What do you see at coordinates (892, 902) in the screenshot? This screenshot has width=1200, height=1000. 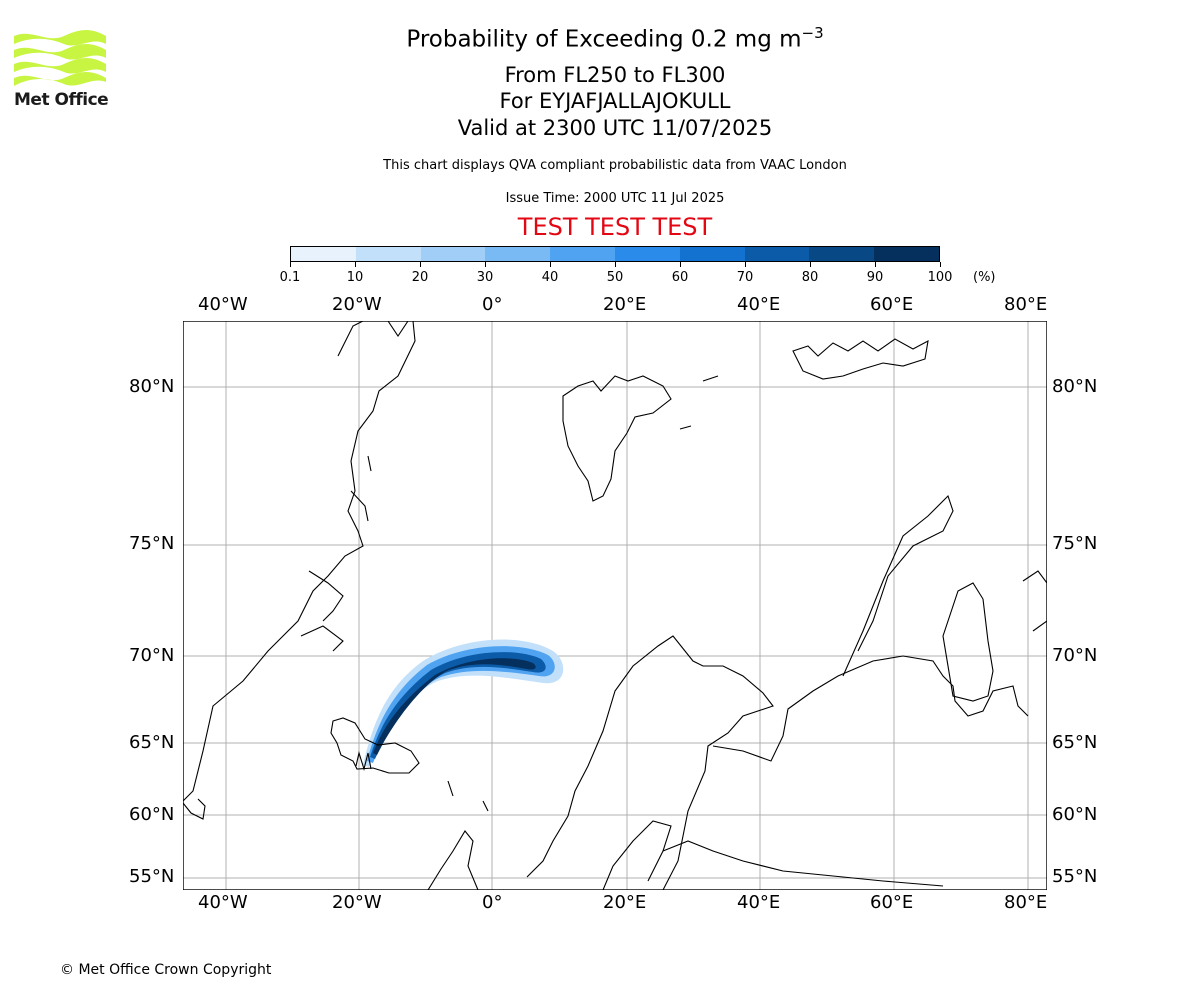 I see `lon-label-bottom: 60°E` at bounding box center [892, 902].